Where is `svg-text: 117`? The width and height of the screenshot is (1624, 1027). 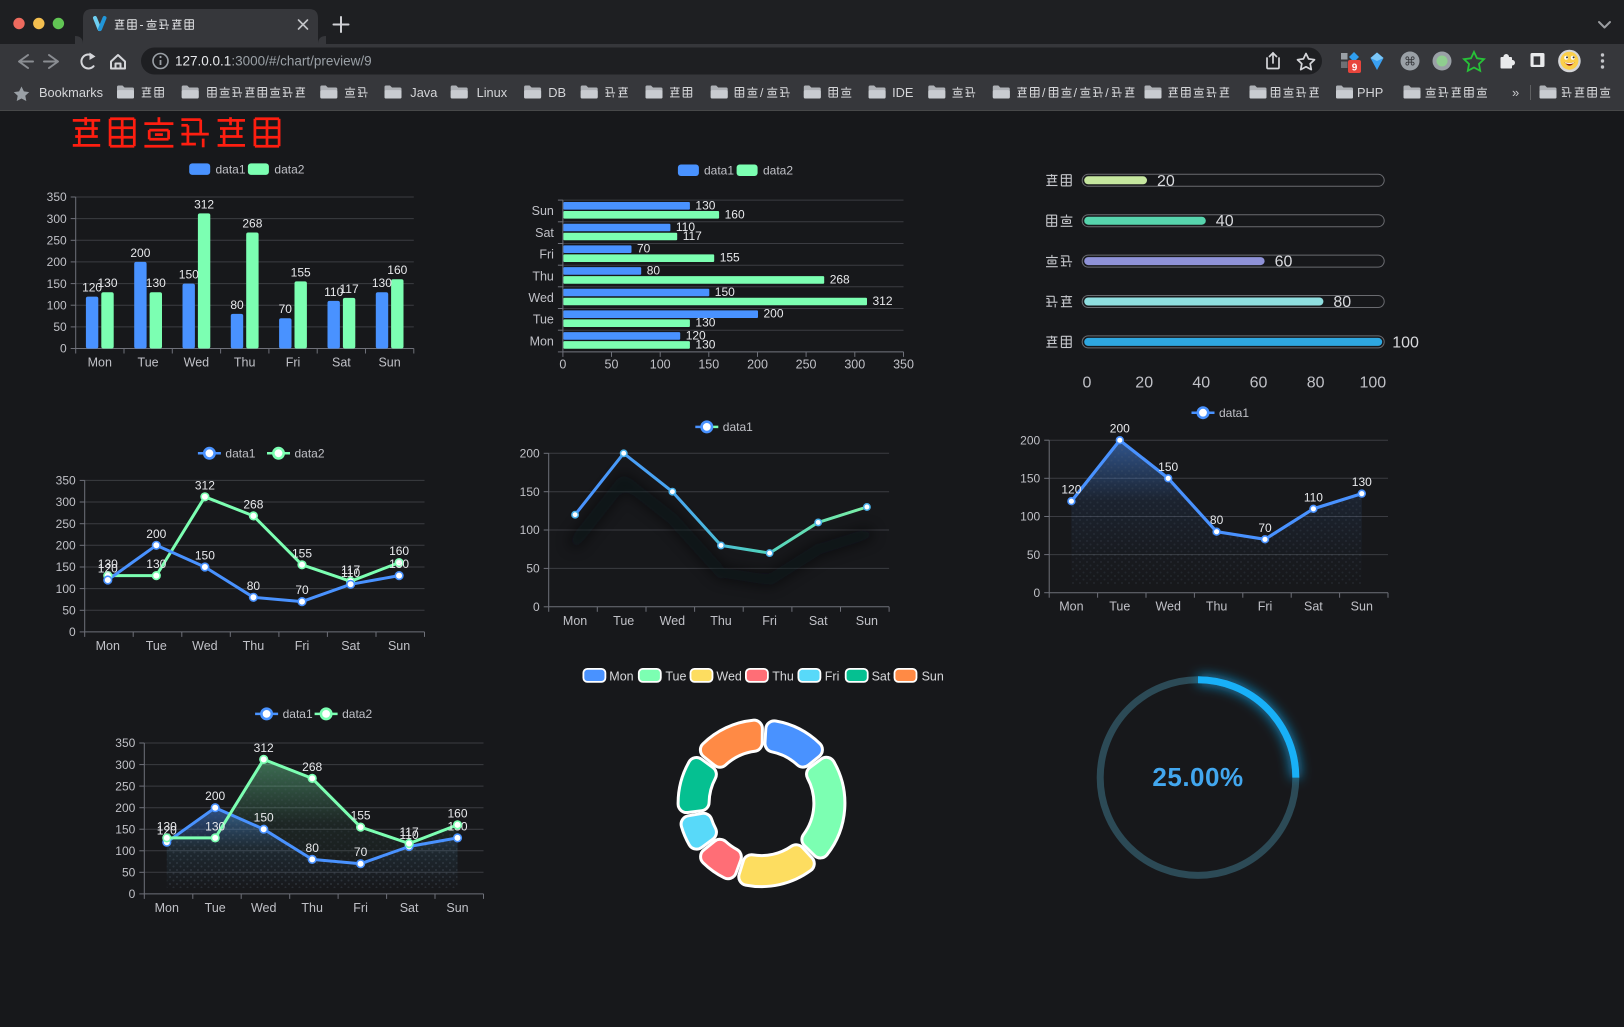
svg-text: 117 is located at coordinates (409, 832).